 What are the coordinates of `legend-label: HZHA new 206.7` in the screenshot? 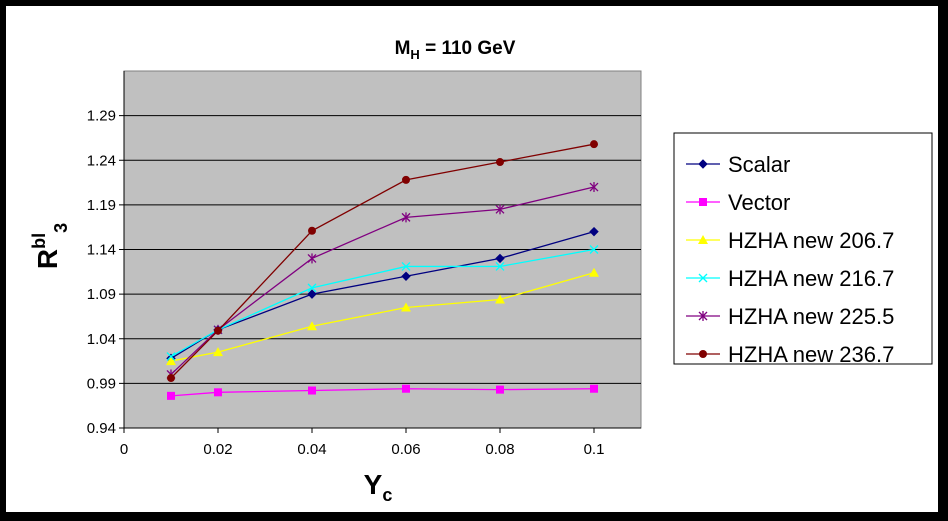 It's located at (811, 240).